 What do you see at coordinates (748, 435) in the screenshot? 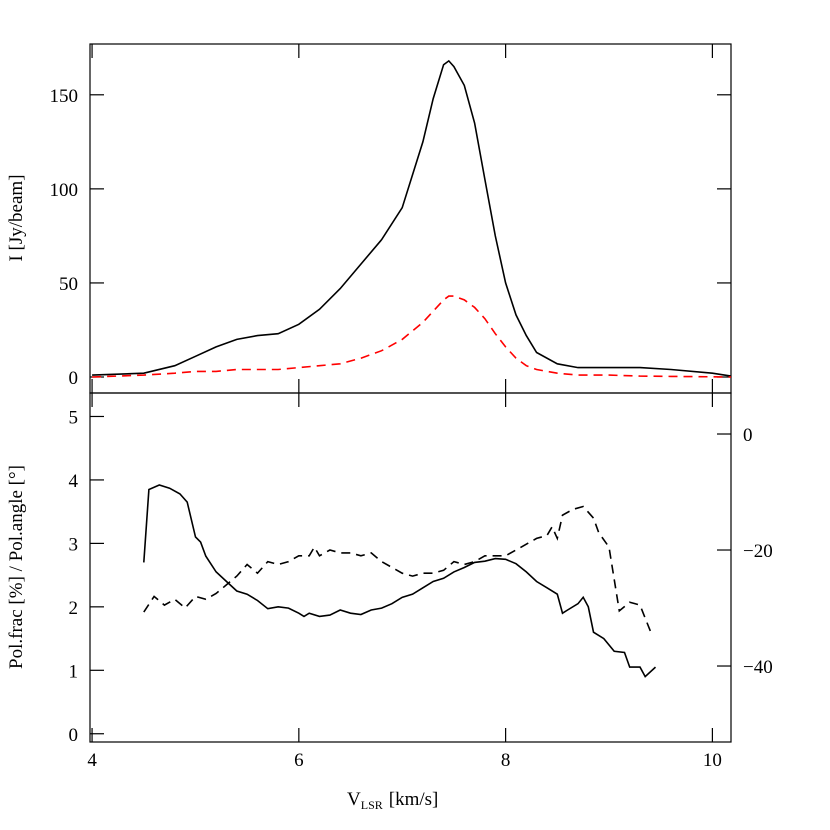
I see `y2-tick-label: 0` at bounding box center [748, 435].